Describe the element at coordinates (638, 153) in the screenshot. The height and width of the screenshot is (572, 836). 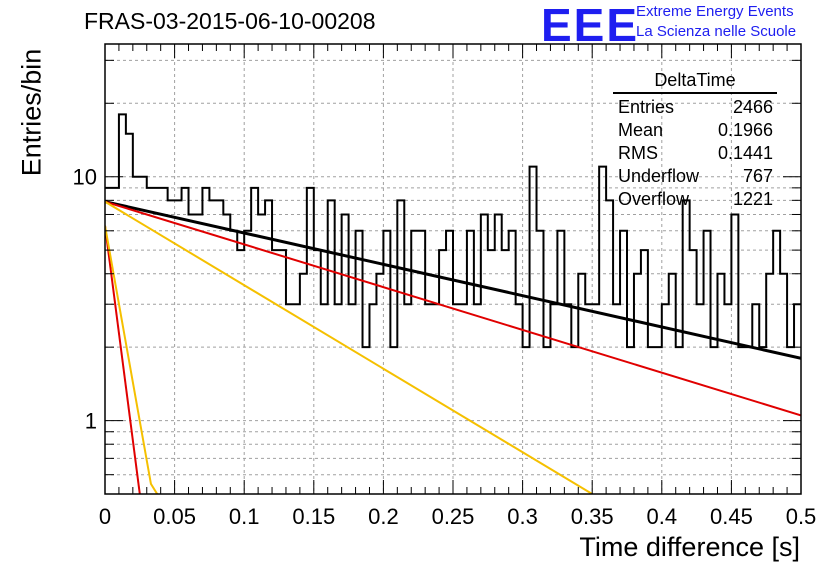
I see `stats-label: RMS` at that location.